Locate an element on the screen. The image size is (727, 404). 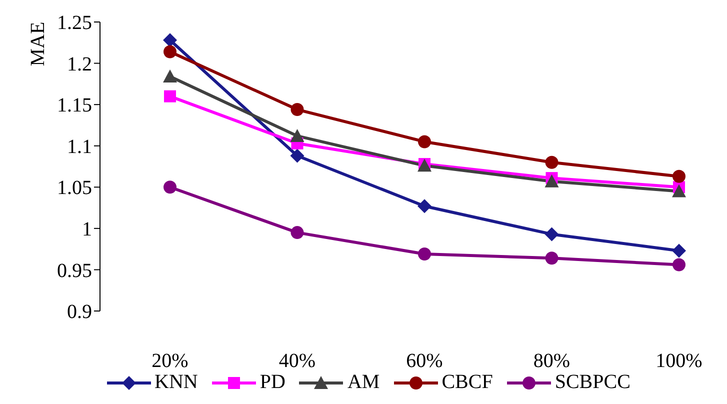
y-tick-label: 1 is located at coordinates (87, 229).